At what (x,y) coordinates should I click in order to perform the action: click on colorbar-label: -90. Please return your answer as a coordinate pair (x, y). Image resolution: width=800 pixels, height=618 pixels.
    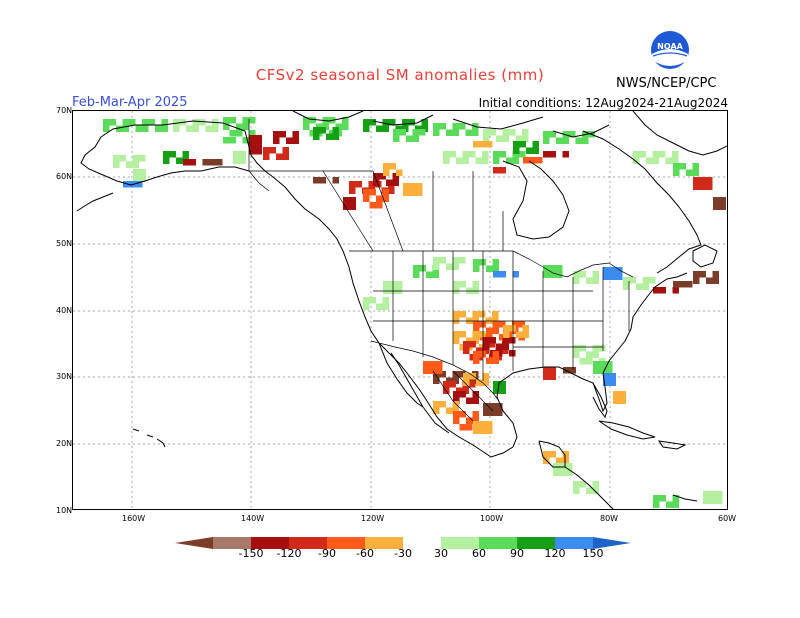
    Looking at the image, I should click on (327, 553).